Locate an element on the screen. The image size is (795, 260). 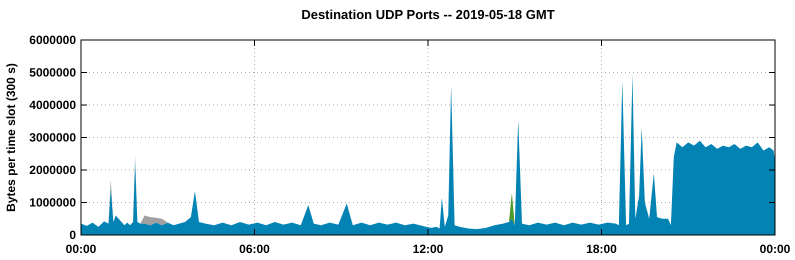
x-tick-label: 18:00 is located at coordinates (602, 249).